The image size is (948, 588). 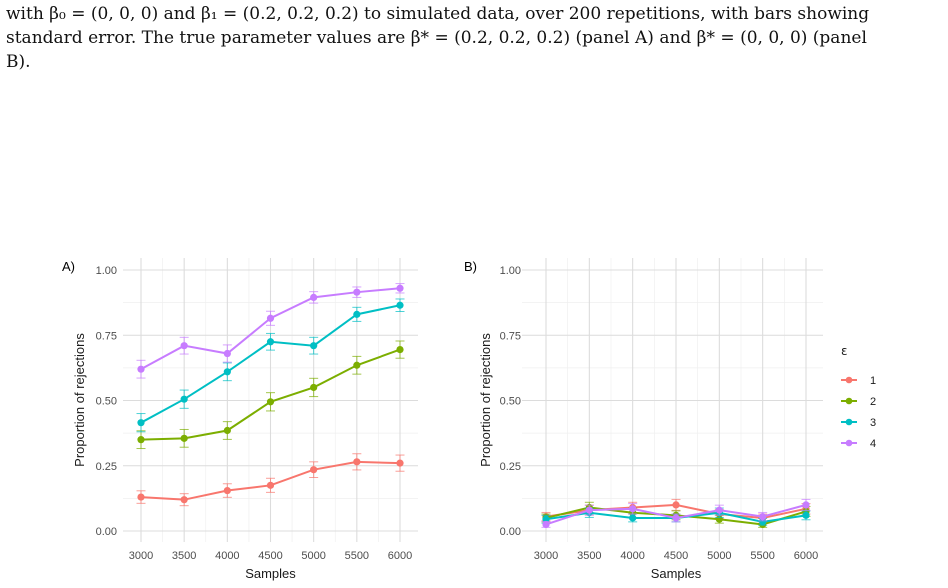 What do you see at coordinates (873, 423) in the screenshot?
I see `legend-label: 3` at bounding box center [873, 423].